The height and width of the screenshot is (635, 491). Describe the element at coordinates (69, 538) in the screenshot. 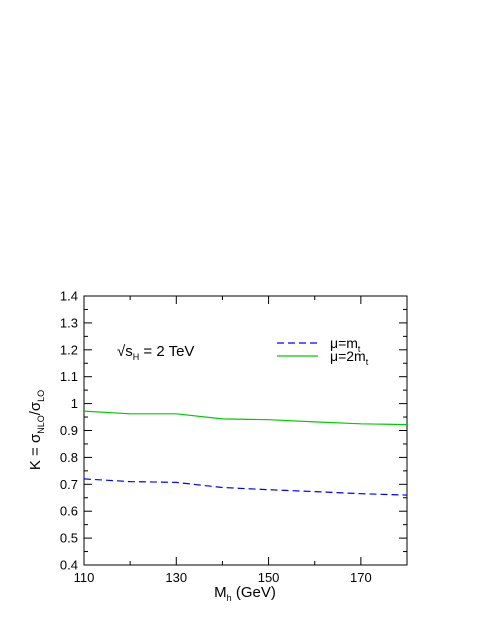

I see `y-tick-label: 0.5` at that location.